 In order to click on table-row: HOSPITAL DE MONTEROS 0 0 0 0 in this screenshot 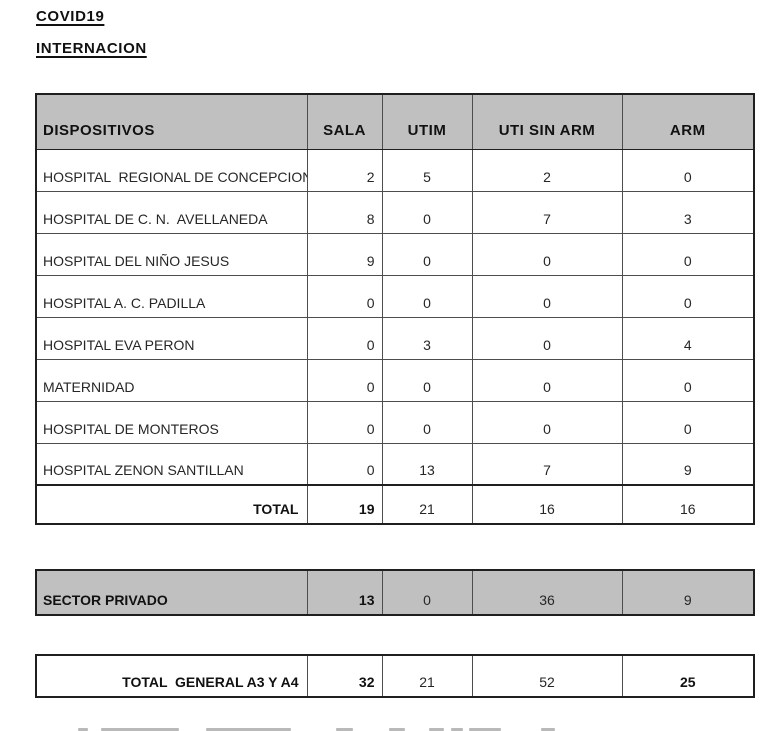, I will do `click(395, 422)`.